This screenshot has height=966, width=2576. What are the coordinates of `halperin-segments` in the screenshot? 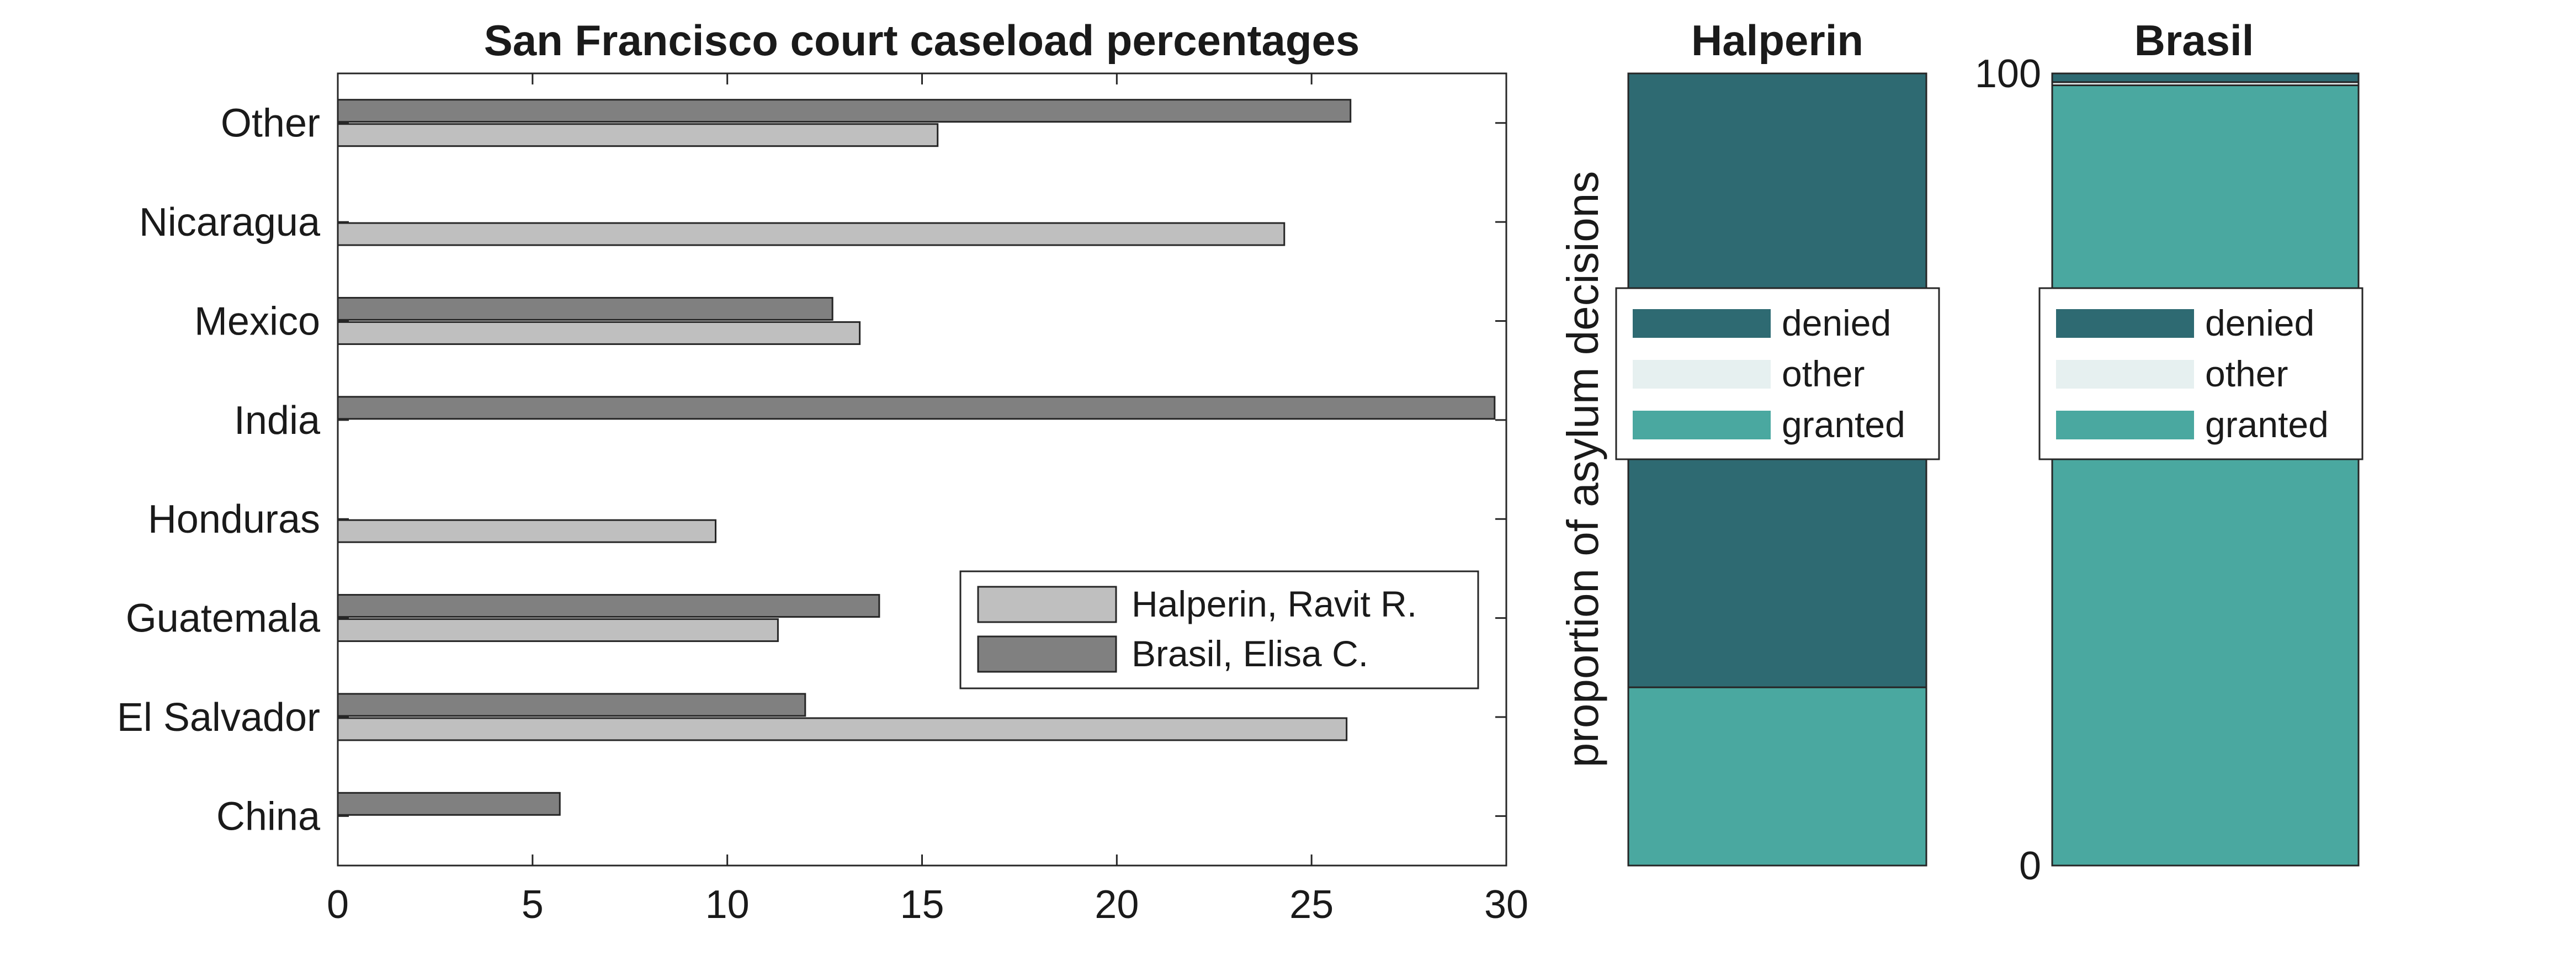 It's located at (1777, 470).